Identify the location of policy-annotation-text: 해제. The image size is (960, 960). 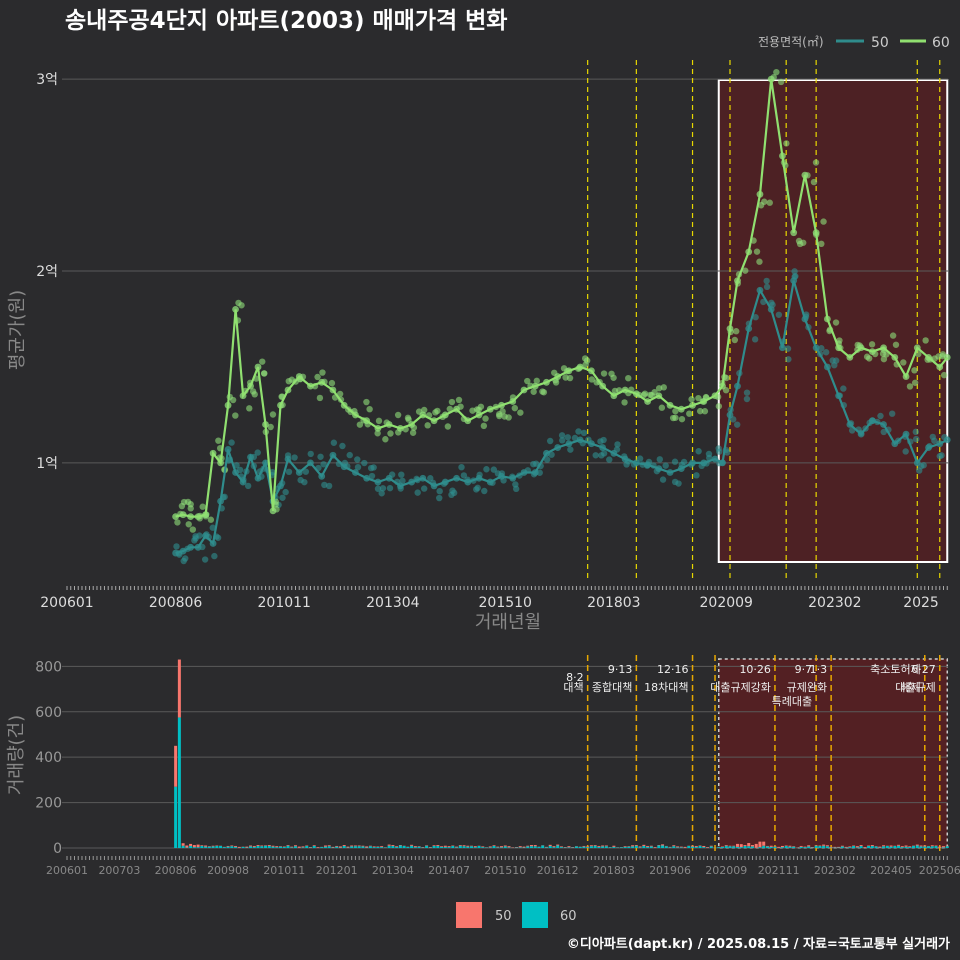
(911, 687).